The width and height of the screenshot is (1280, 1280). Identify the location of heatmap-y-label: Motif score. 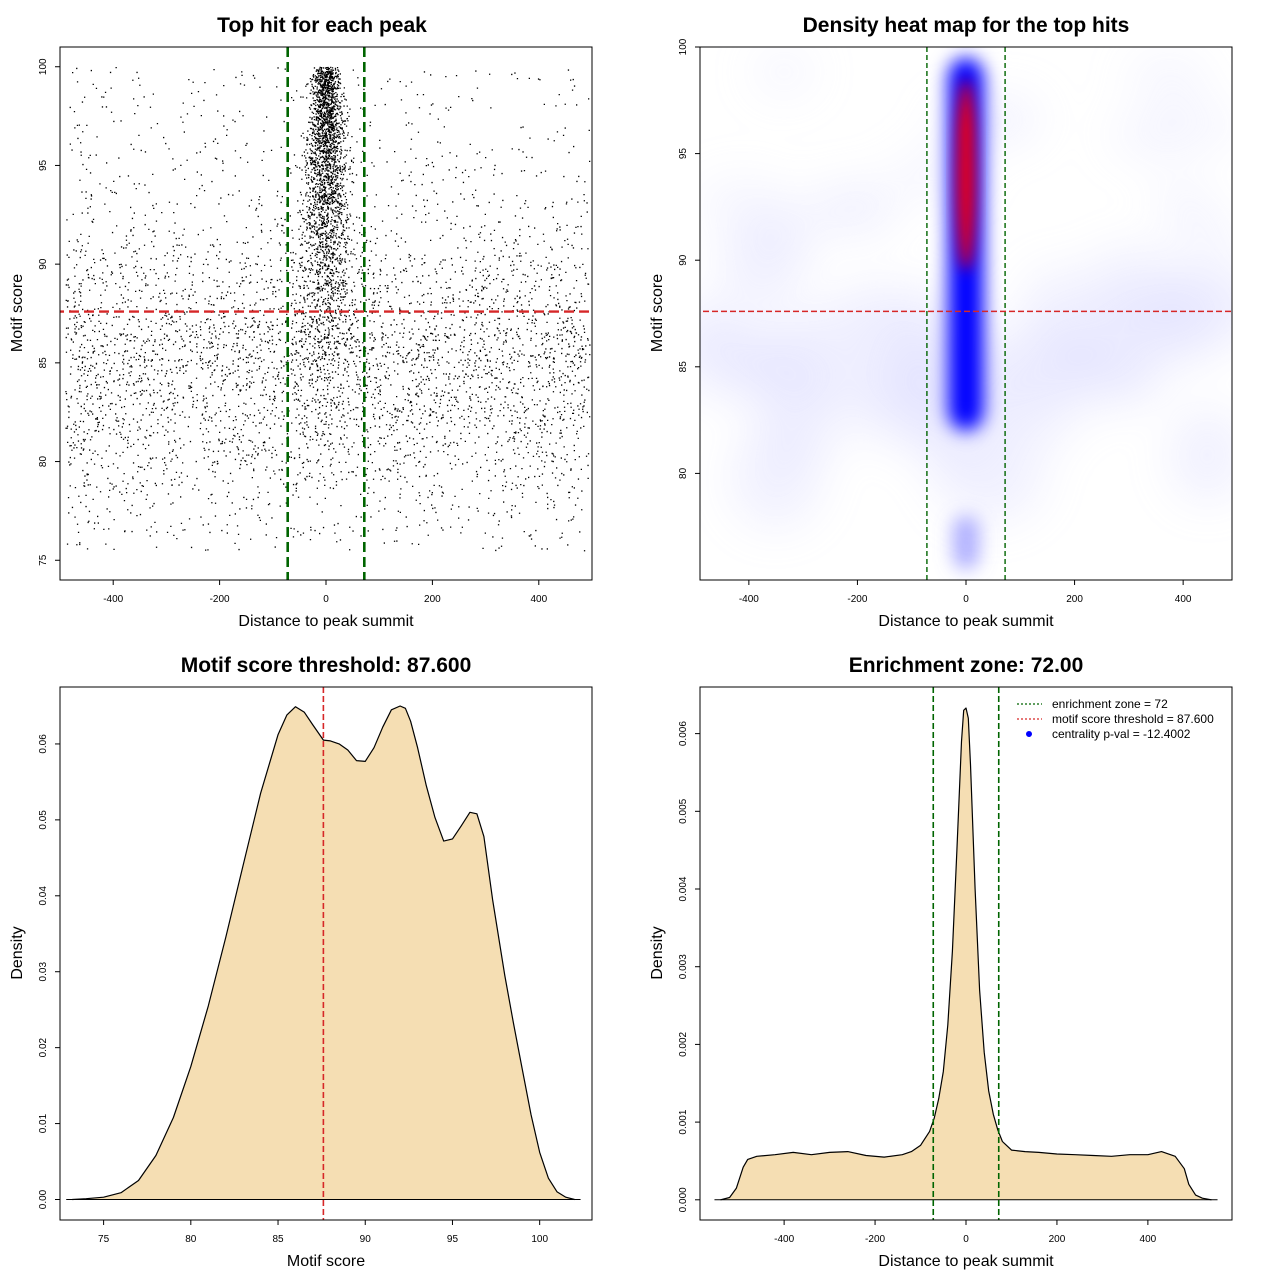
(657, 313).